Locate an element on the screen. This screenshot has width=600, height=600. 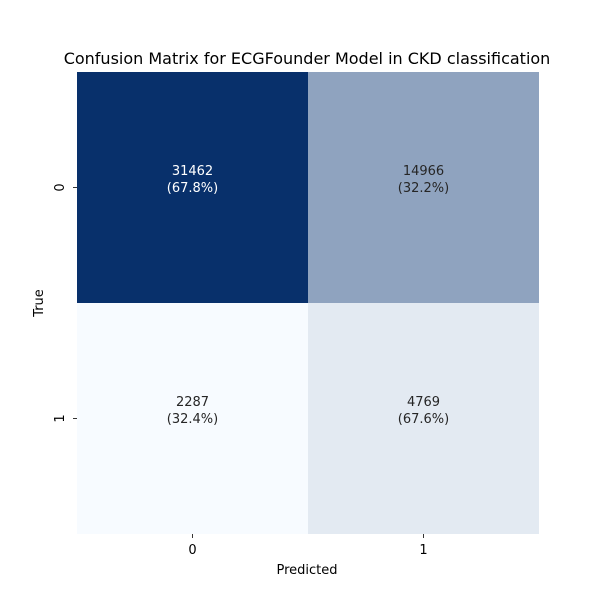
y-tick-label: 0 is located at coordinates (60, 187).